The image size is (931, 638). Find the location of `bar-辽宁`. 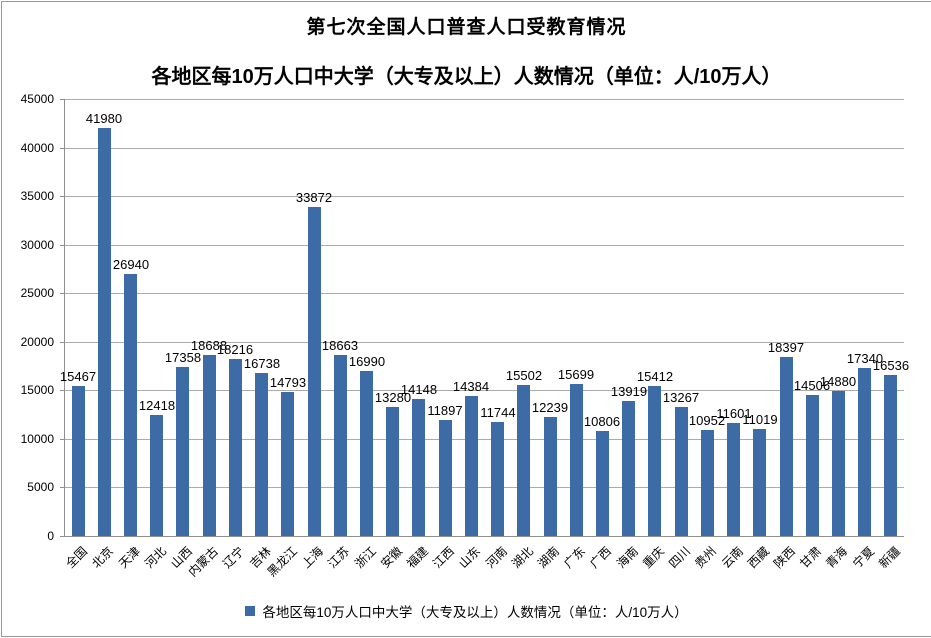

bar-辽宁 is located at coordinates (235, 447).